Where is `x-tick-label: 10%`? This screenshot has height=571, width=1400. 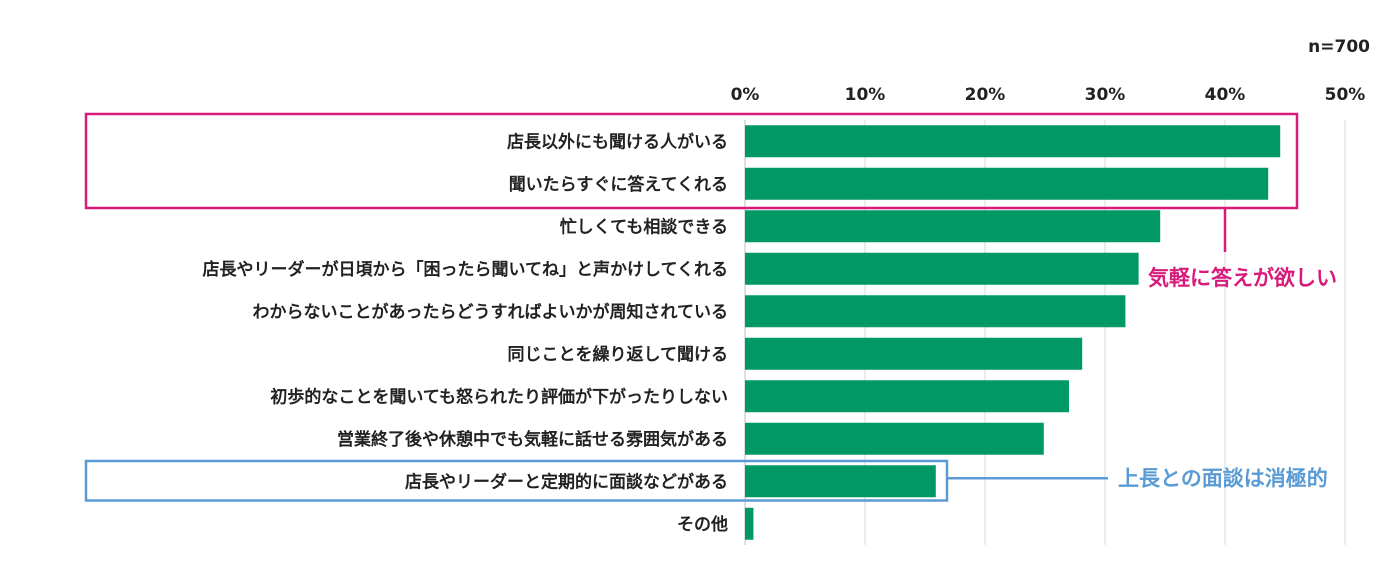 x-tick-label: 10% is located at coordinates (865, 95).